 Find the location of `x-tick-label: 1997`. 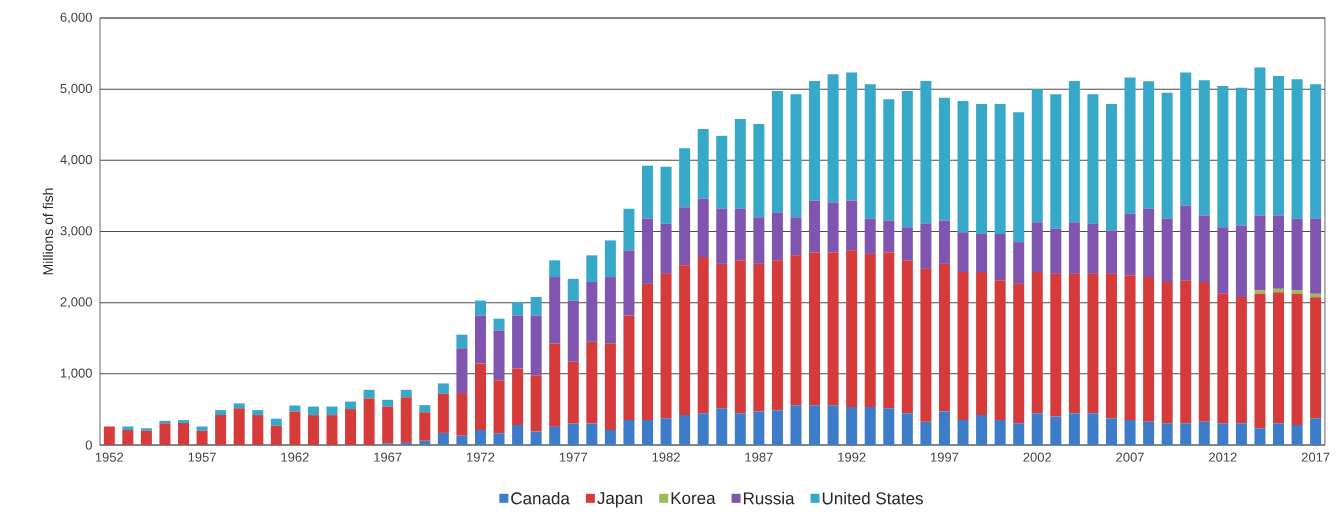

x-tick-label: 1997 is located at coordinates (944, 457).